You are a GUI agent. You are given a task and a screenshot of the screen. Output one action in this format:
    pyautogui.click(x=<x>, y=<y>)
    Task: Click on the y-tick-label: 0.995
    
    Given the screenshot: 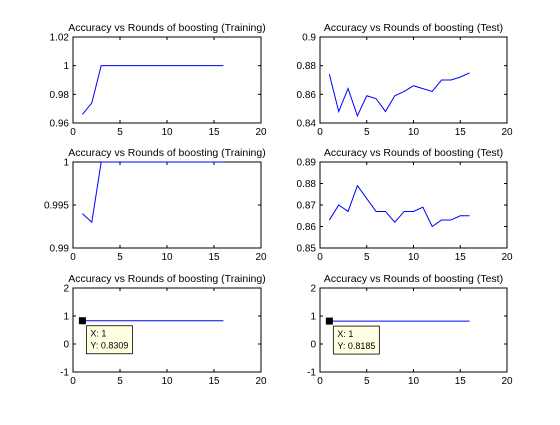 What is the action you would take?
    pyautogui.click(x=56, y=206)
    